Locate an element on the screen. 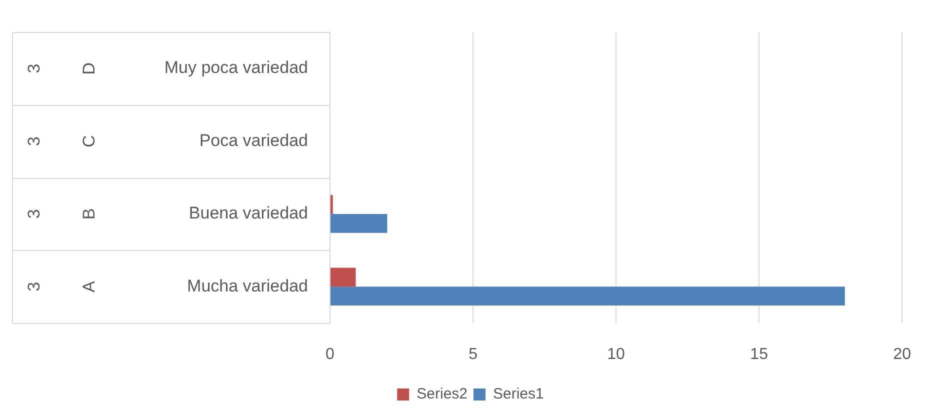 The image size is (933, 416). y-tick-label: Poca variedad is located at coordinates (253, 140).